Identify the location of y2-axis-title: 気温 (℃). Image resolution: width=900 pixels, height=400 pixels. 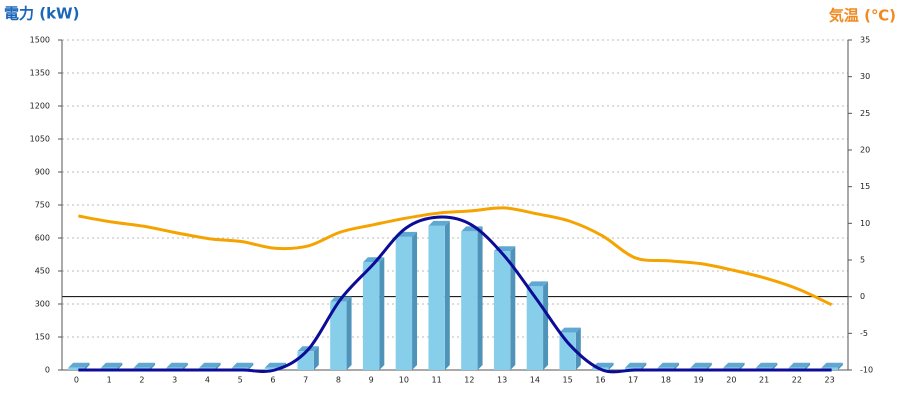
(862, 16).